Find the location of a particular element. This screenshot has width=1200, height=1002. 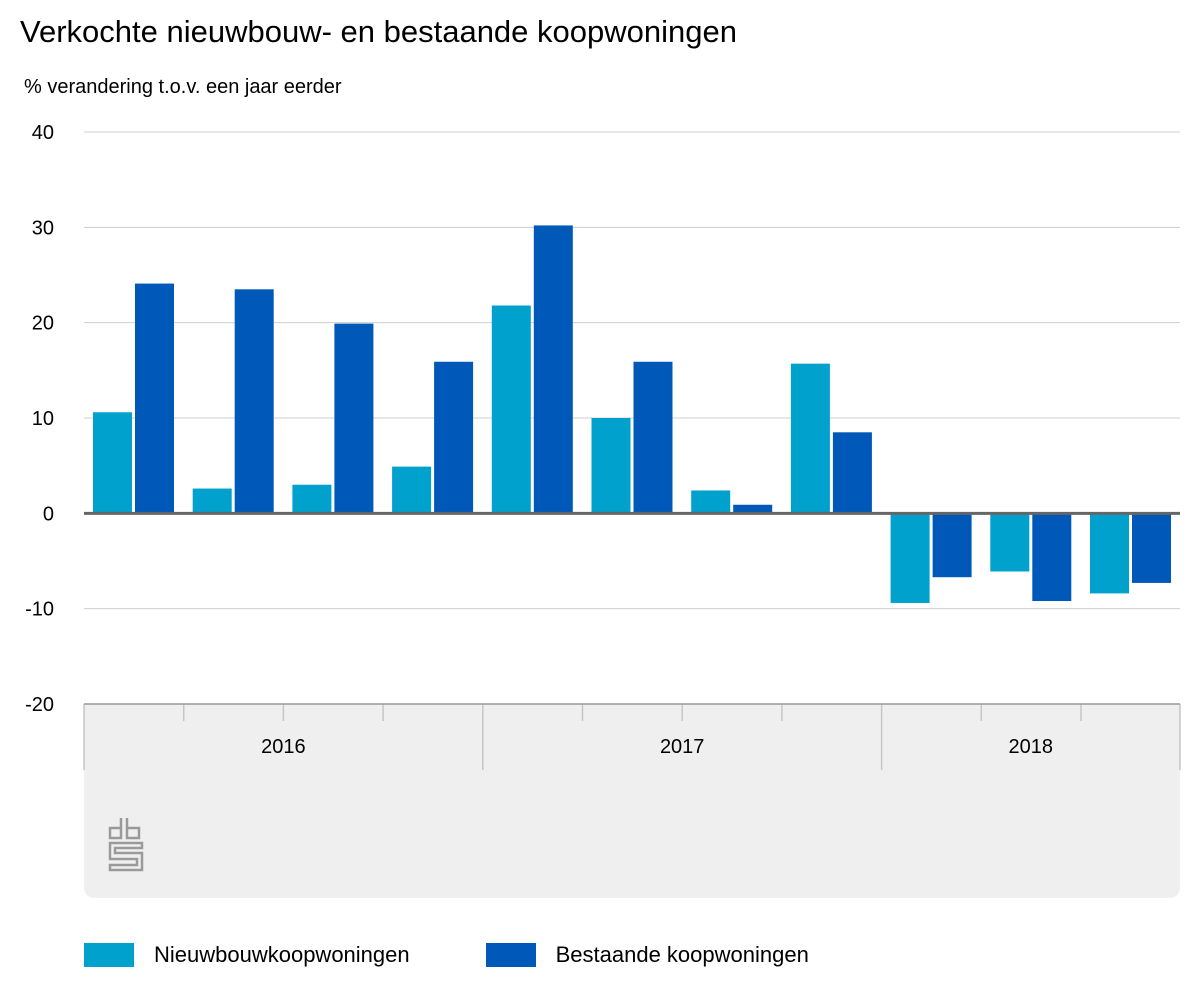

legend-swatch-bestaande is located at coordinates (510, 955).